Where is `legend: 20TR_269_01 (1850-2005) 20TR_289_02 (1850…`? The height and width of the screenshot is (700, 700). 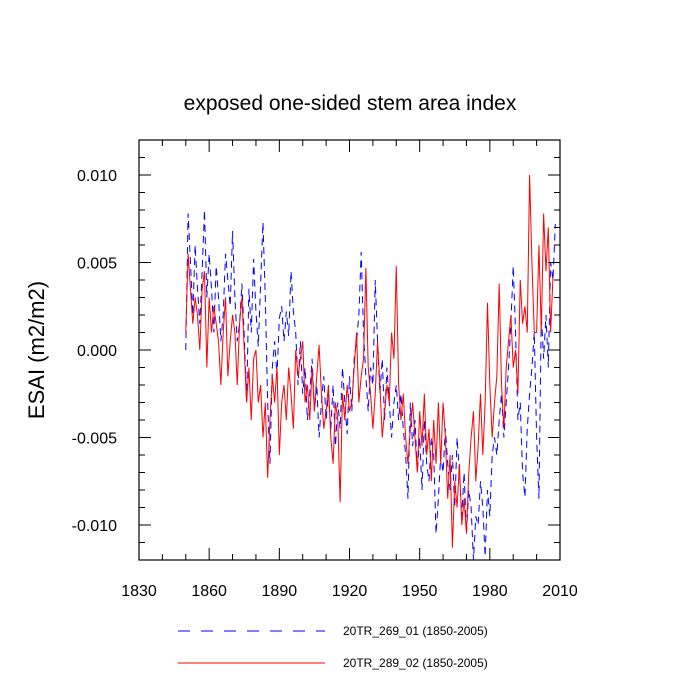 legend: 20TR_269_01 (1850-2005) 20TR_289_02 (1850… is located at coordinates (333, 647).